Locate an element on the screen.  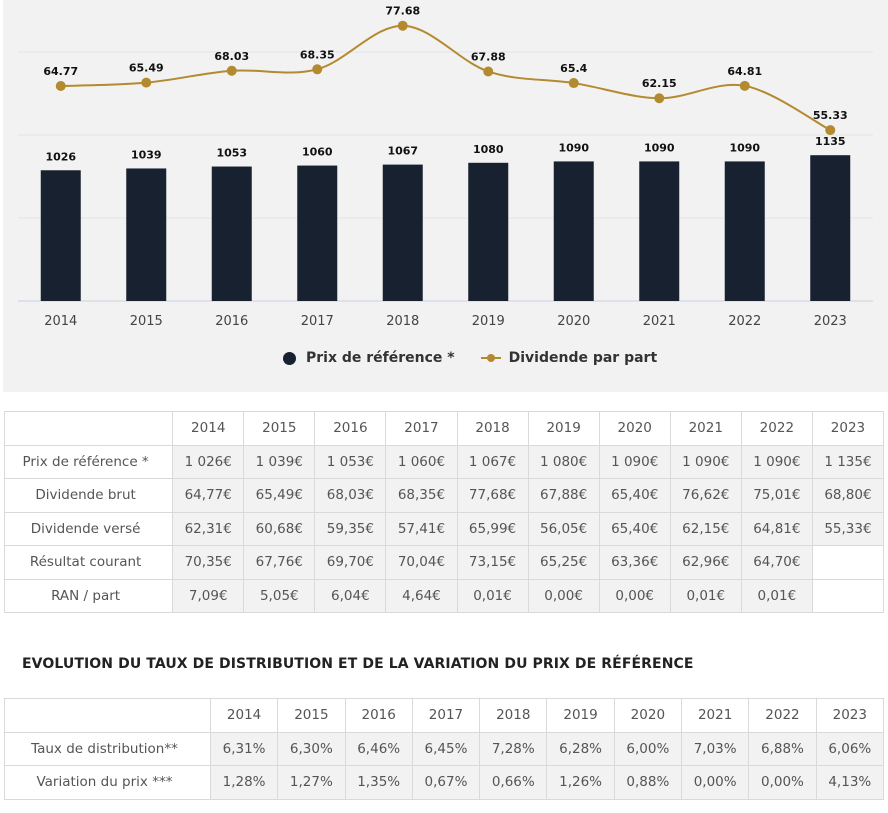
legend-line-label: Dividende par part is located at coordinates (583, 358).